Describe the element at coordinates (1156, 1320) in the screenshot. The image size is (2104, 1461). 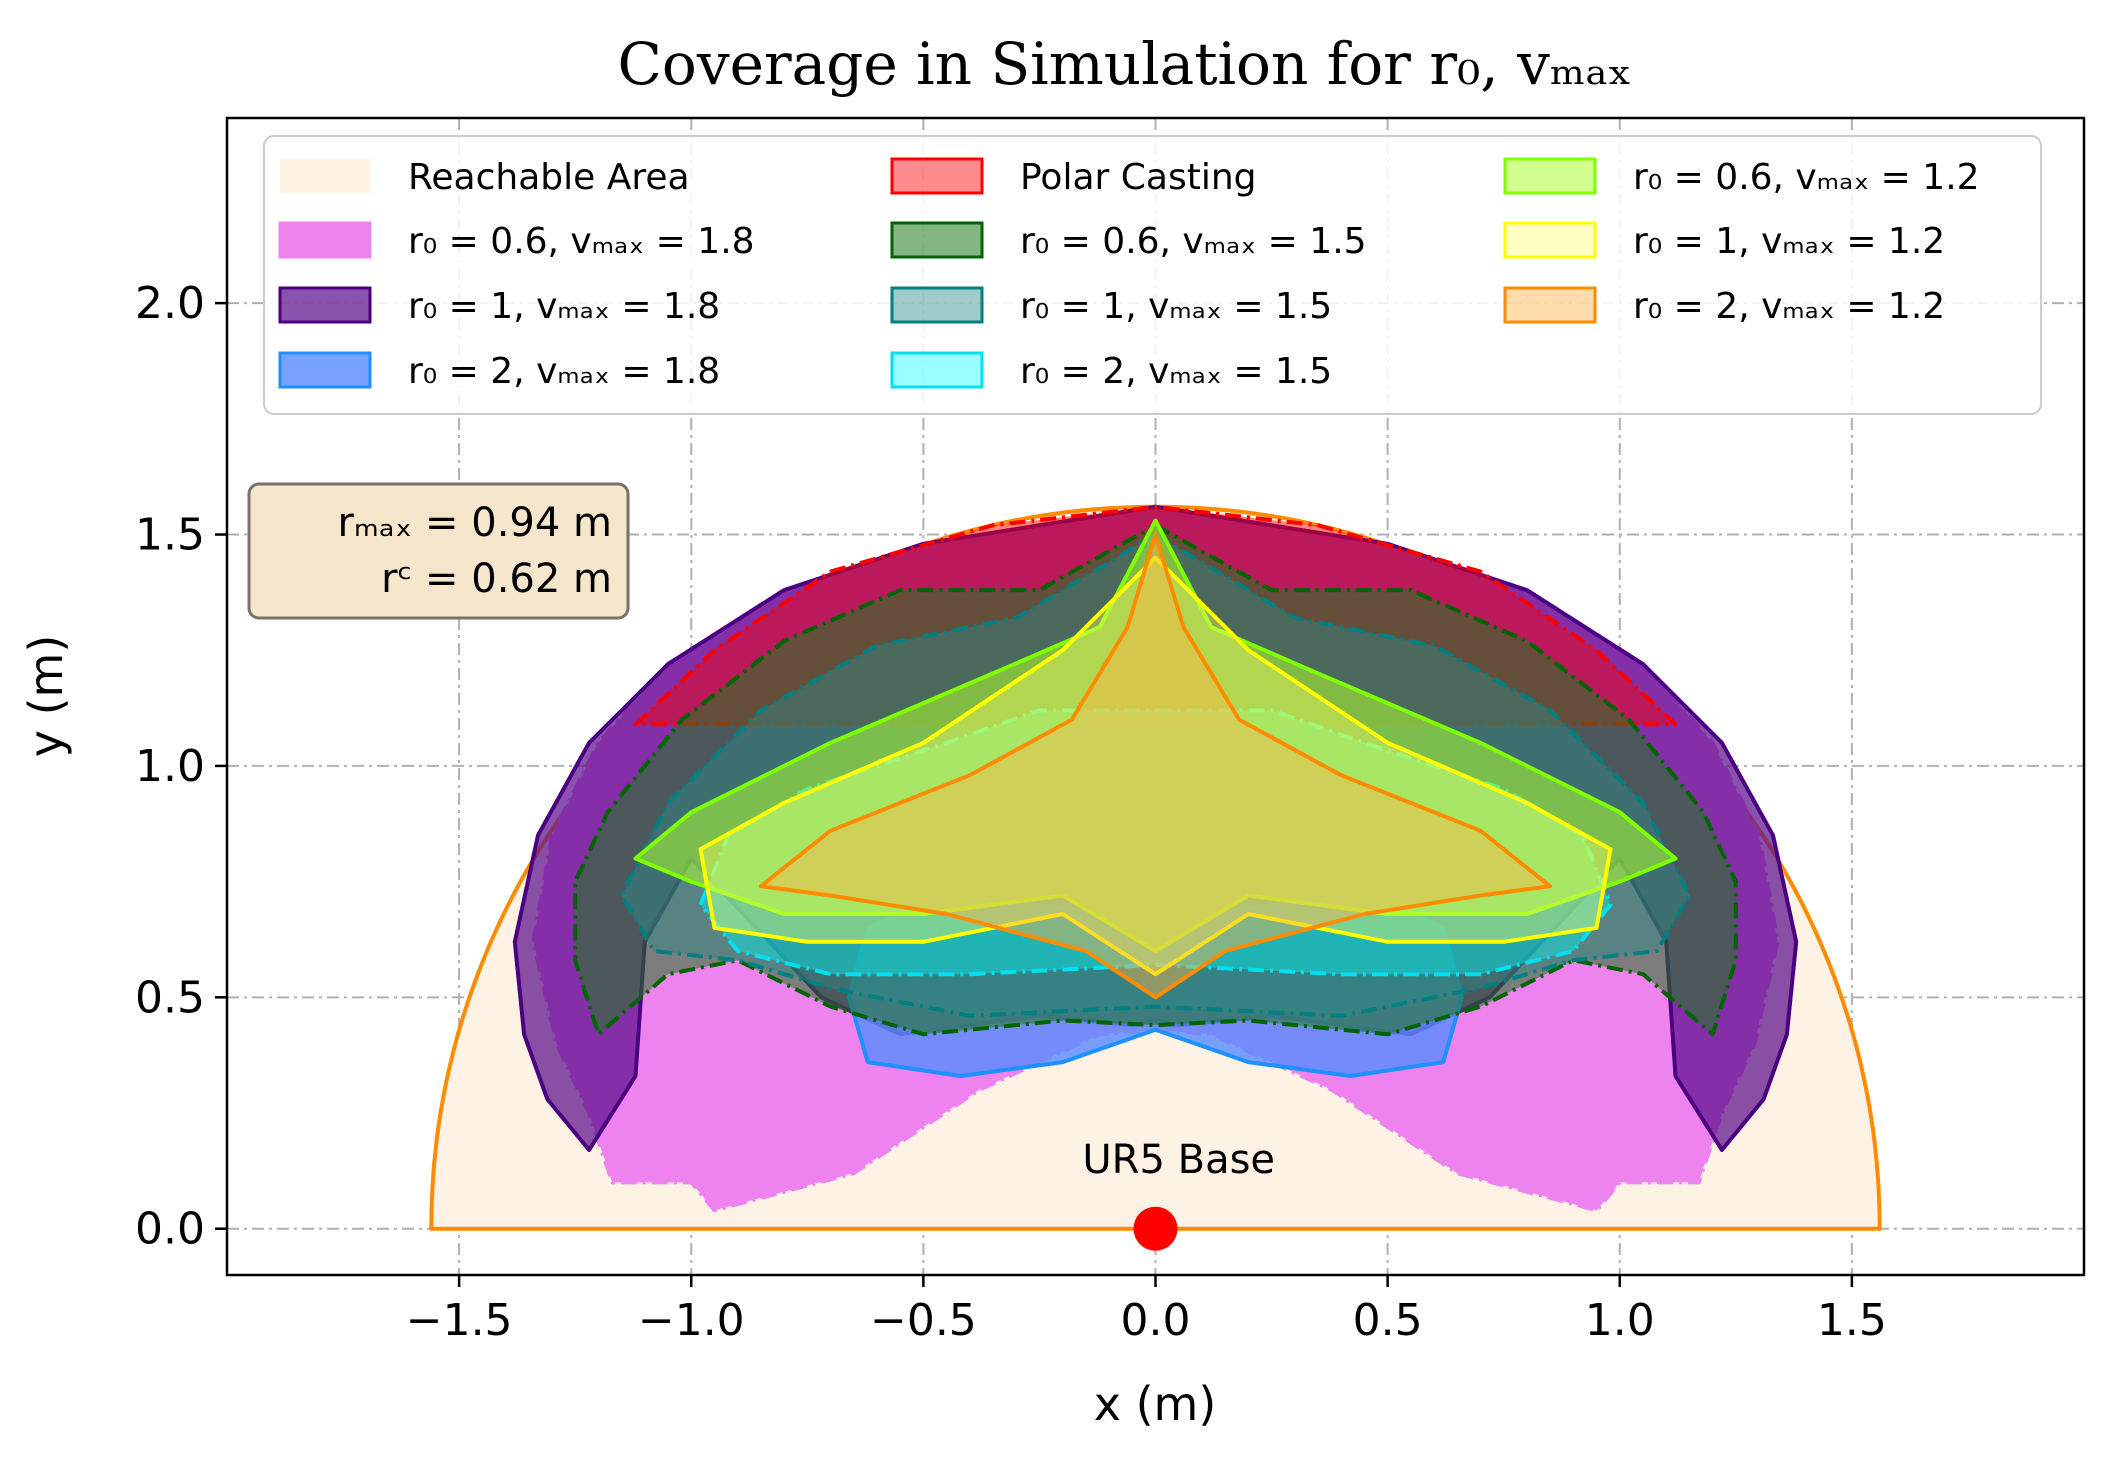
I see `x-tick-label: 0.0` at that location.